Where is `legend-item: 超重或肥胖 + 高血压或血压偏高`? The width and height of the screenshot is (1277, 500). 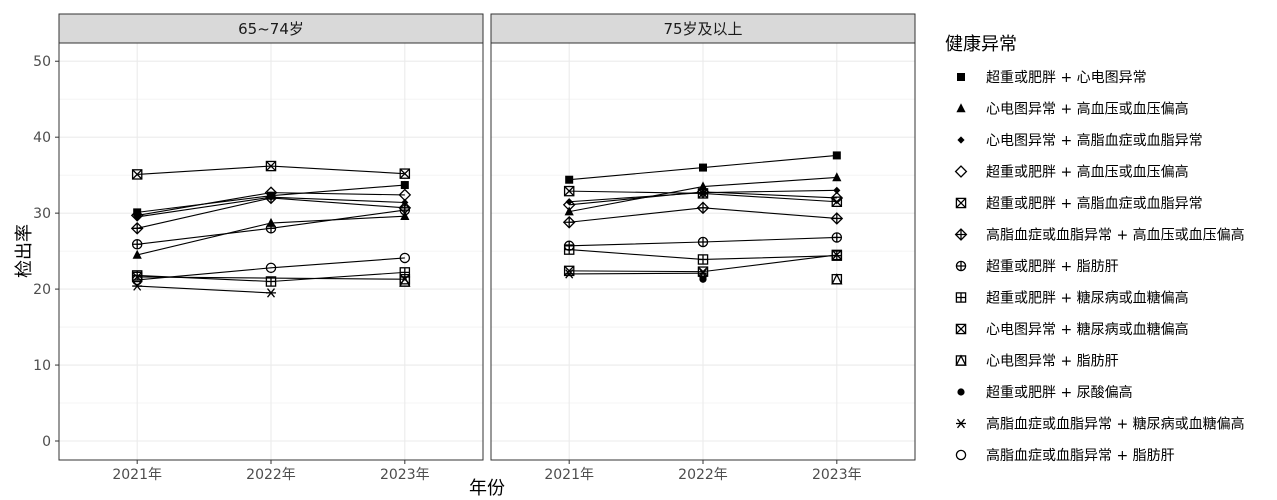 legend-item: 超重或肥胖 + 高血压或血压偏高 is located at coordinates (1071, 172).